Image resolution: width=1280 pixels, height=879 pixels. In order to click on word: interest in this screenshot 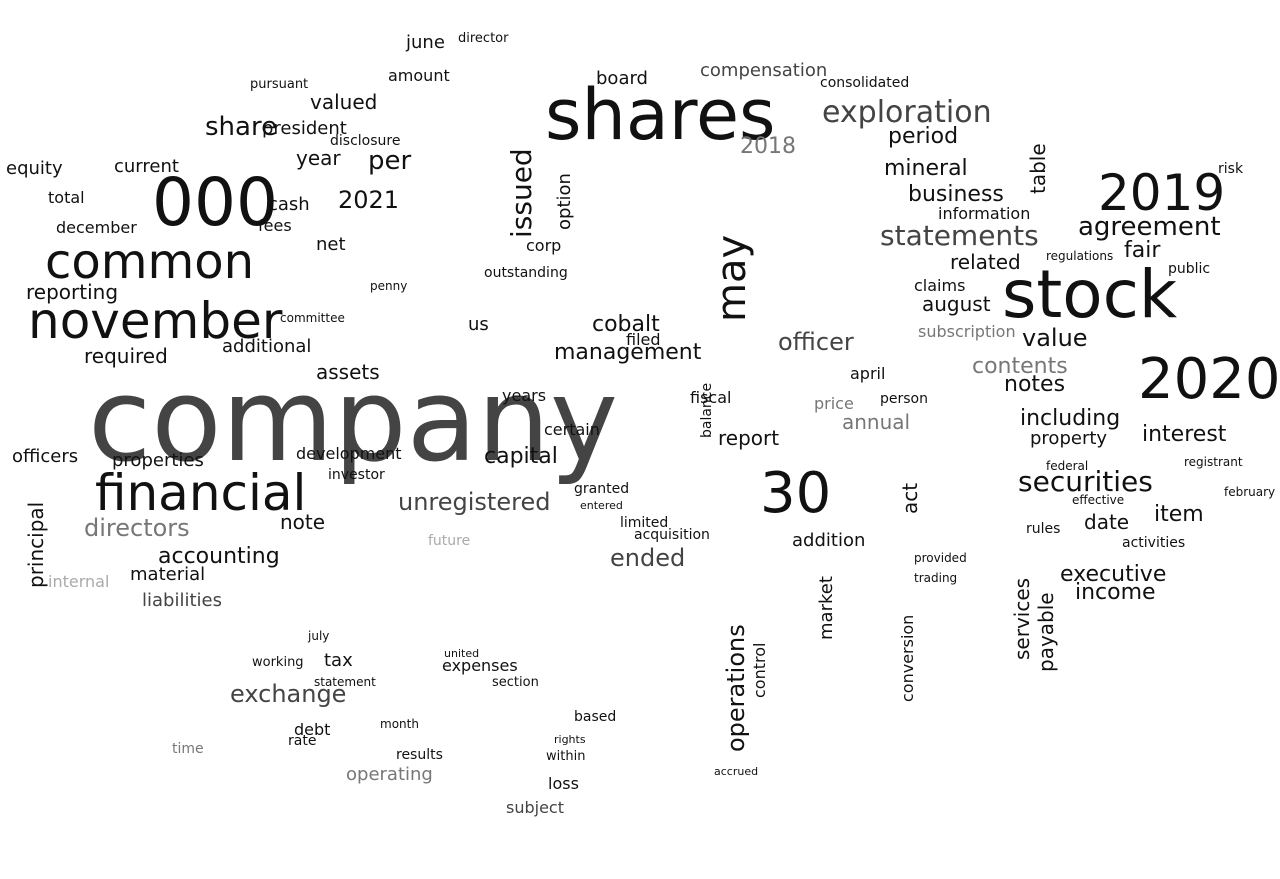, I will do `click(1184, 434)`.